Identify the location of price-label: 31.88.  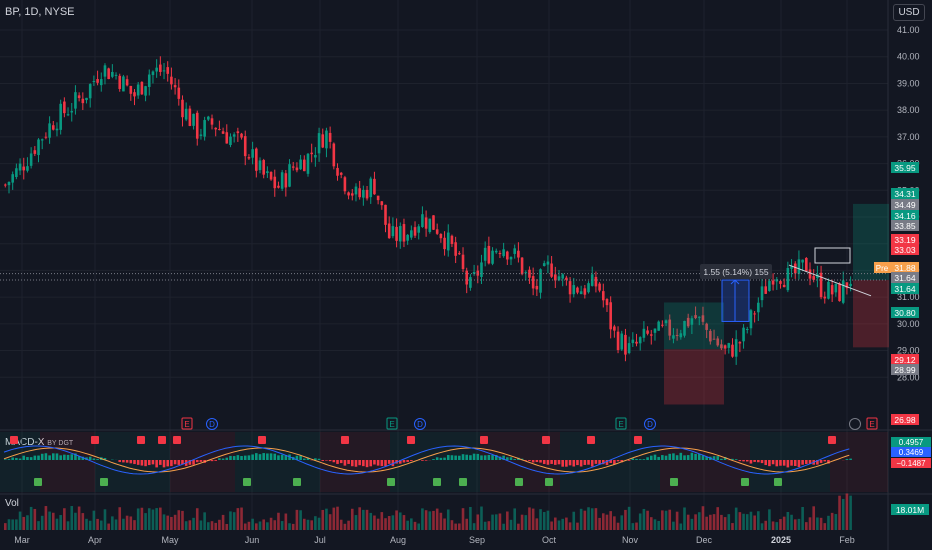
(905, 268).